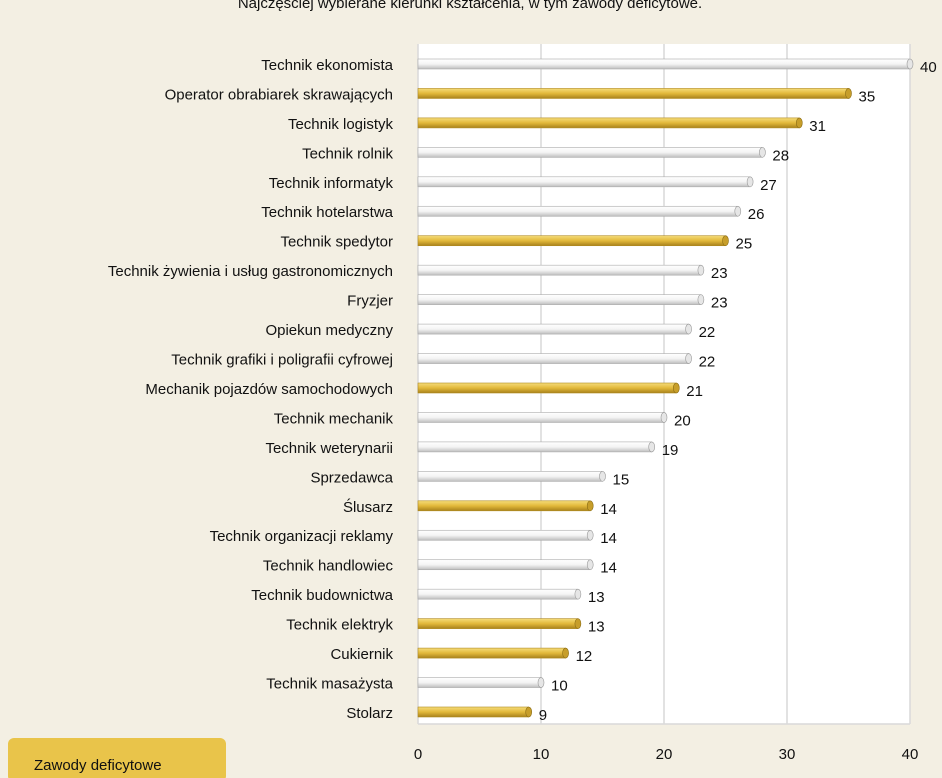 This screenshot has height=778, width=942. Describe the element at coordinates (351, 477) in the screenshot. I see `y-tick-label: Sprzedawca` at that location.